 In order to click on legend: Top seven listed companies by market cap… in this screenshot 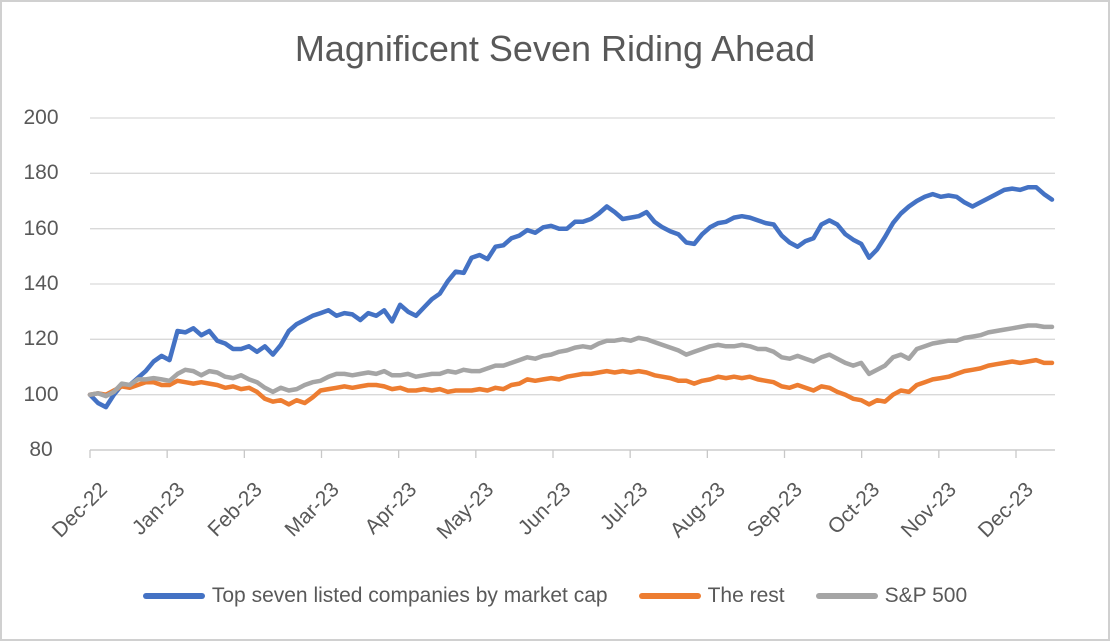, I will do `click(555, 596)`.